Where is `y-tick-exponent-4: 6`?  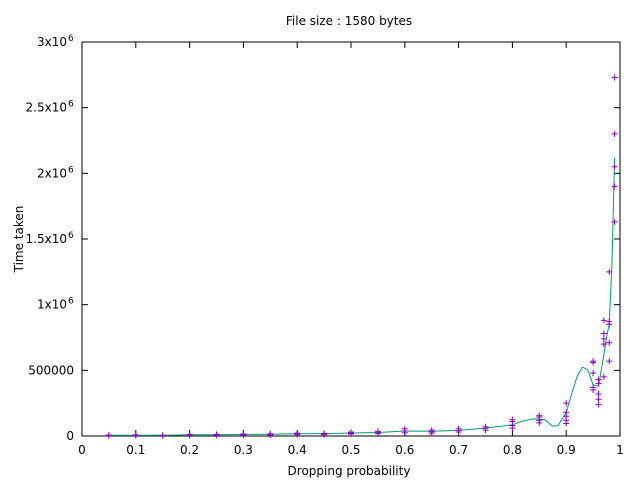 y-tick-exponent-4: 6 is located at coordinates (71, 170).